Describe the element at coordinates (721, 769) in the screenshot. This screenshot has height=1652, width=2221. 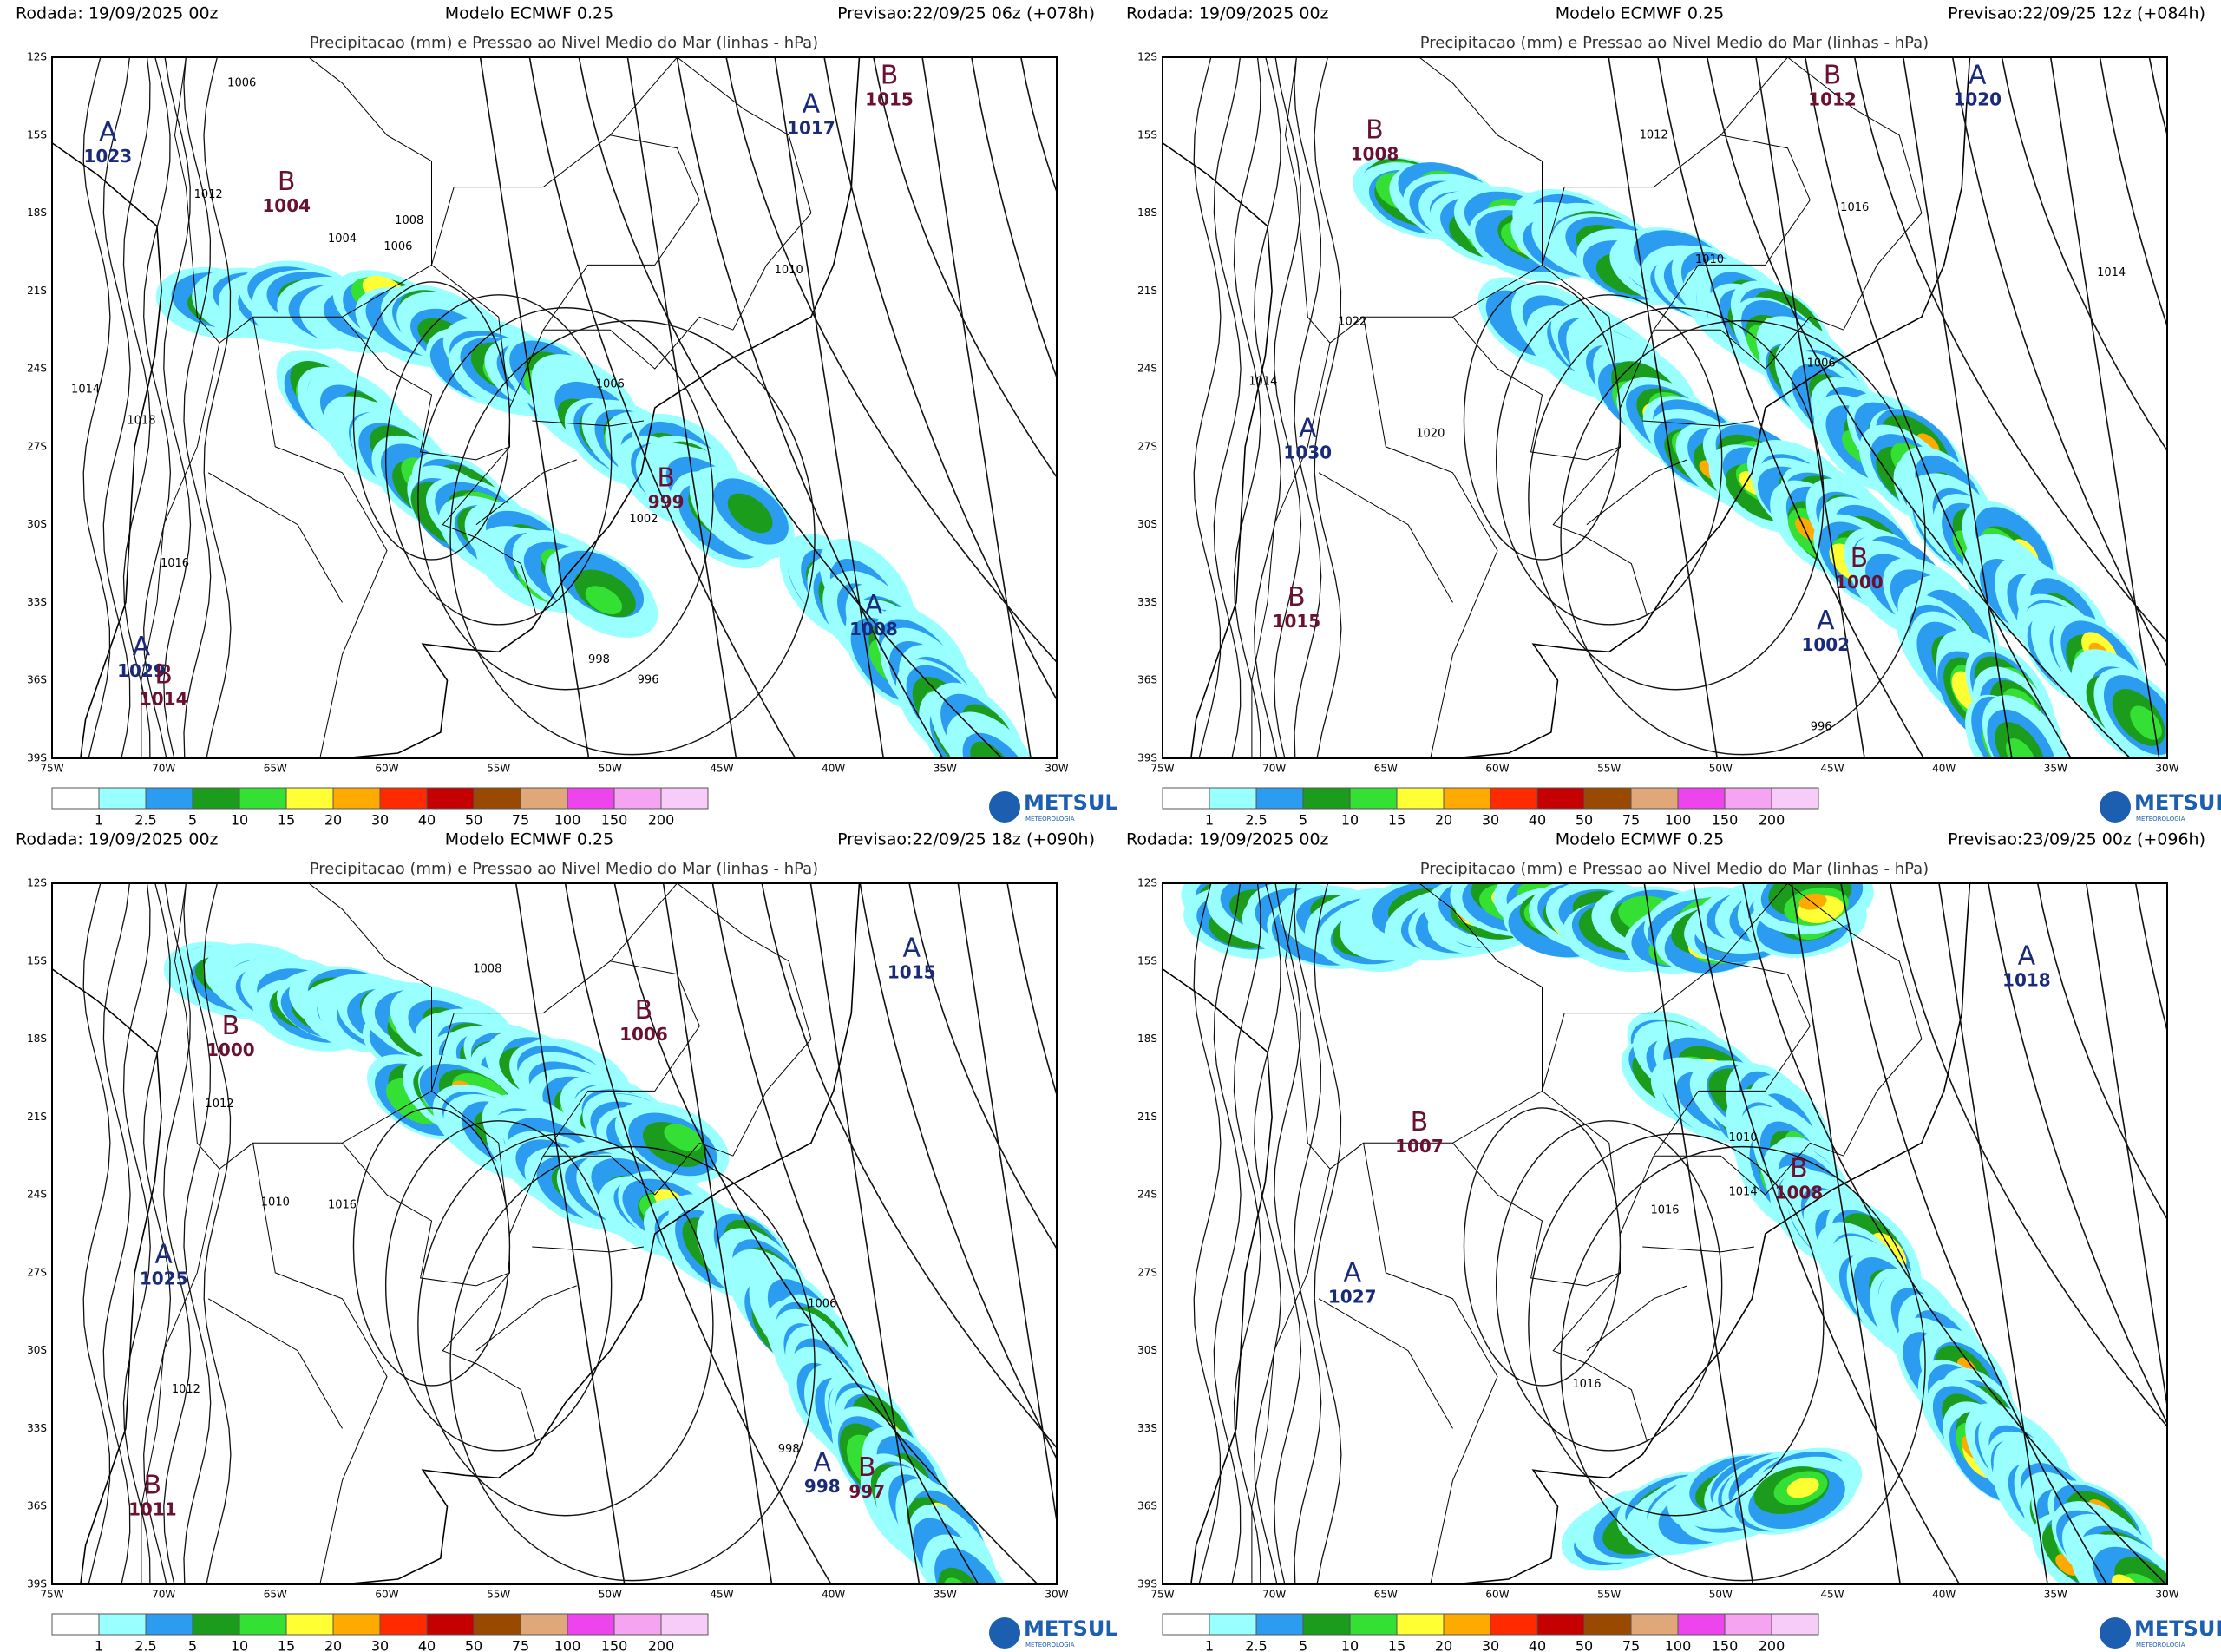
I see `lon-label: 45W` at that location.